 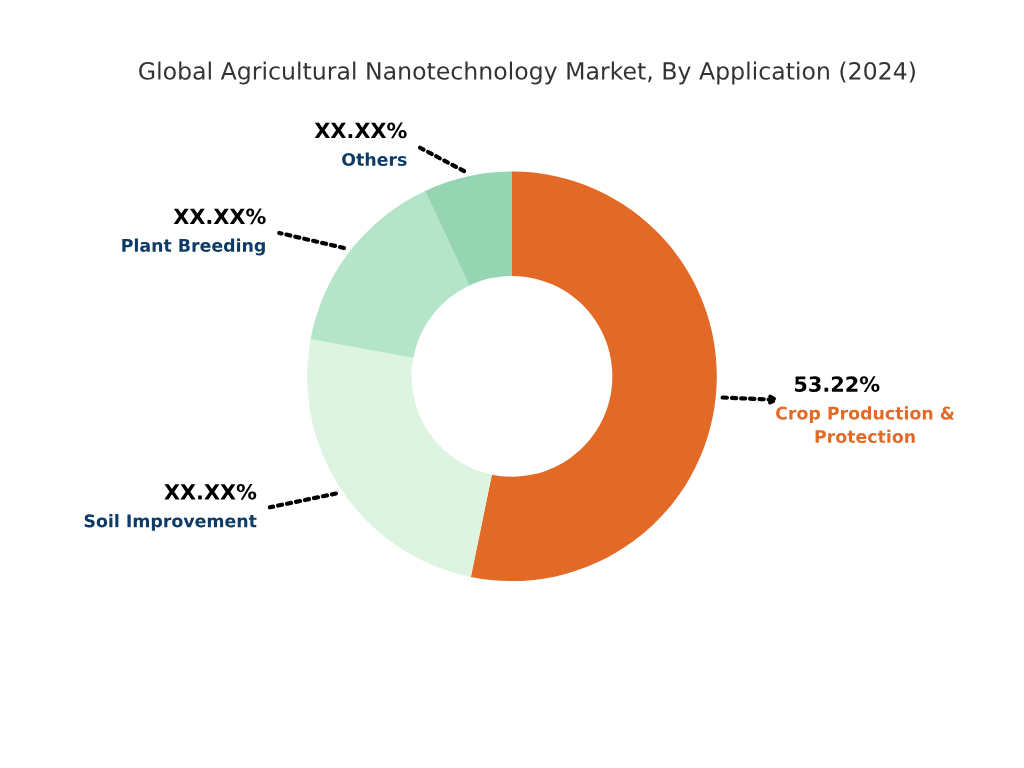 I want to click on chart-title: Global Agricultural Nanotechnology Market, By Application (2024), so click(x=527, y=73).